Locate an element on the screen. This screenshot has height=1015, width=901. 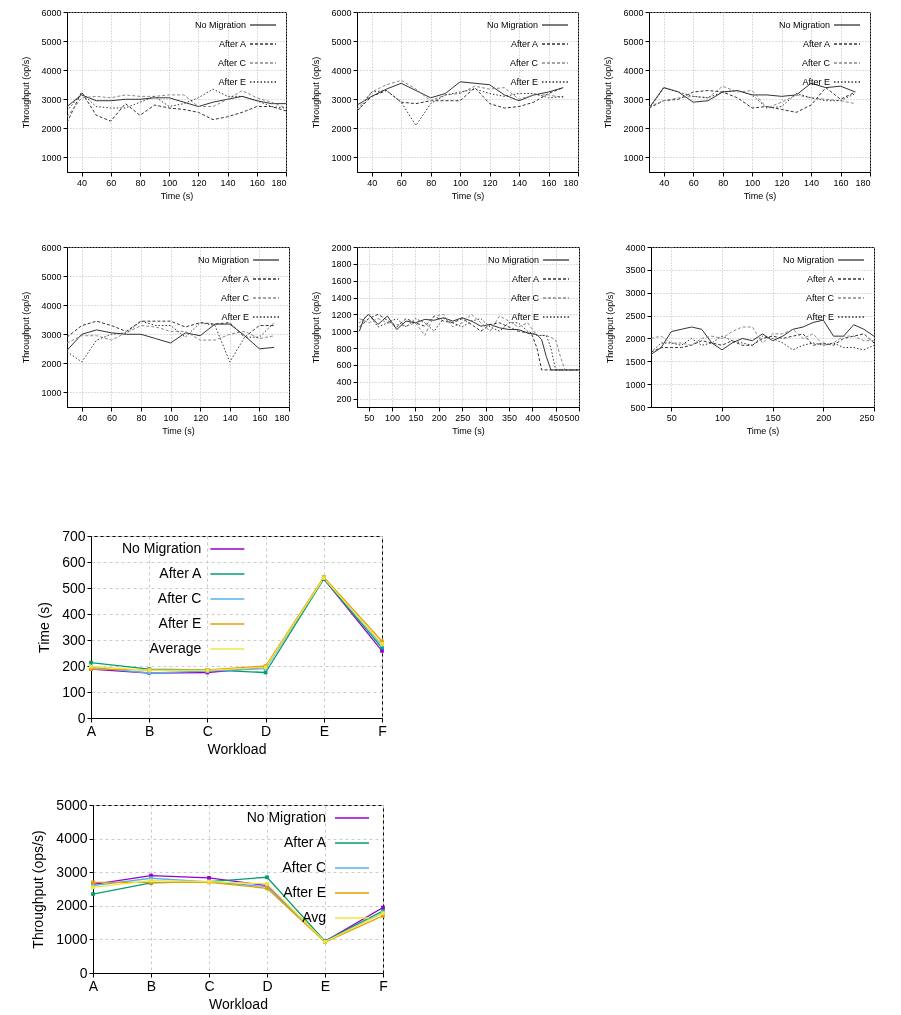
legend-label: Avg is located at coordinates (314, 917).